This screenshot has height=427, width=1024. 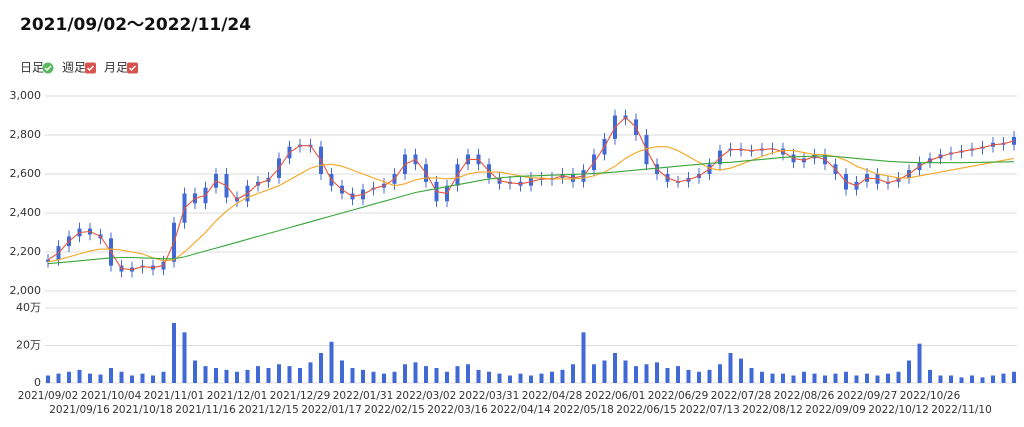 What do you see at coordinates (426, 396) in the screenshot?
I see `x-tick-label: 2022/03/02` at bounding box center [426, 396].